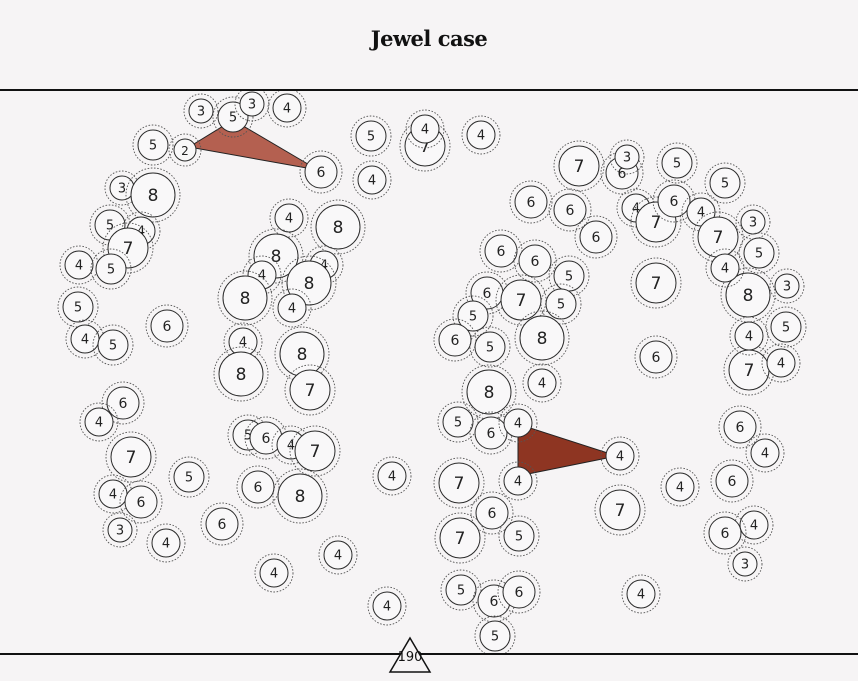 The height and width of the screenshot is (681, 858). What do you see at coordinates (636, 209) in the screenshot?
I see `bubble-number: 4` at bounding box center [636, 209].